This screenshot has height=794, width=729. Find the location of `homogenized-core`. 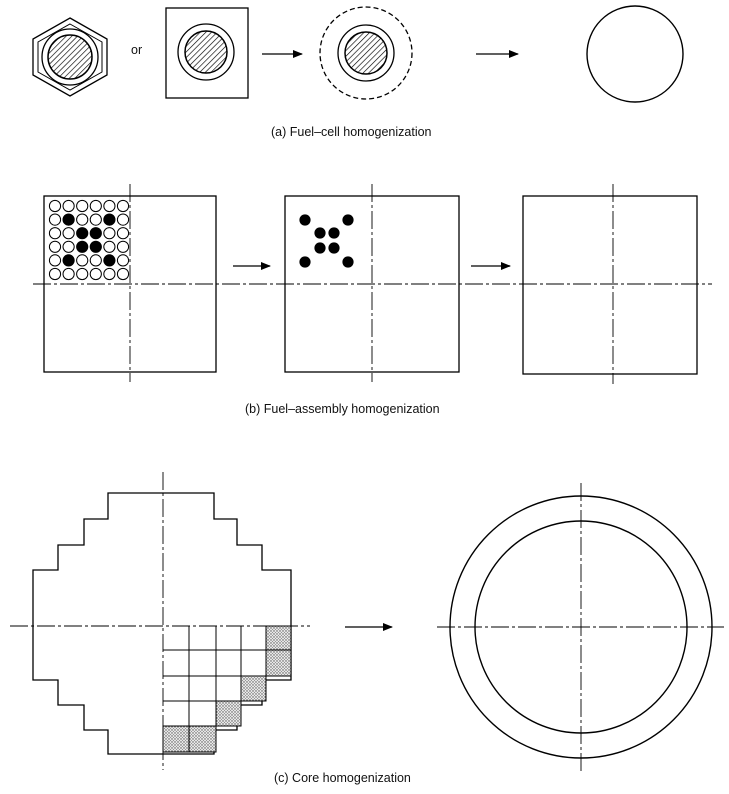

homogenized-core is located at coordinates (580, 627).